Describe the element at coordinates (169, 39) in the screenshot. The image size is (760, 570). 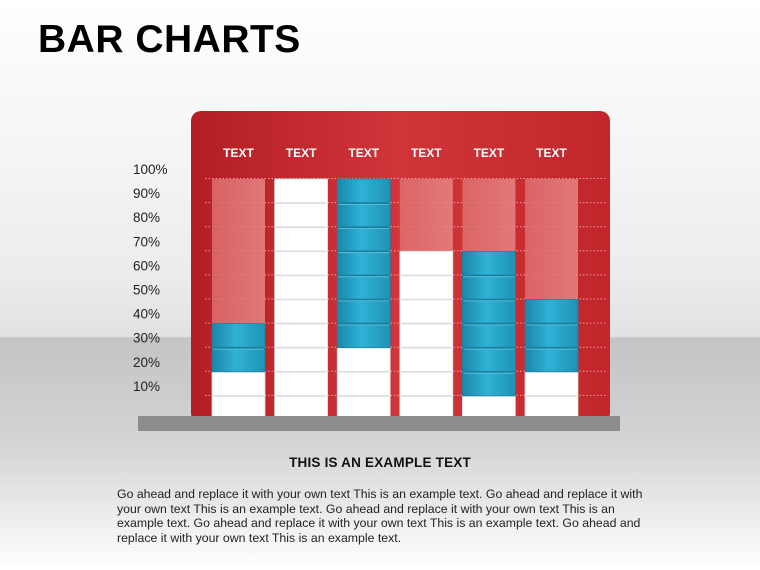
I see `page-title: BAR CHARTS` at that location.